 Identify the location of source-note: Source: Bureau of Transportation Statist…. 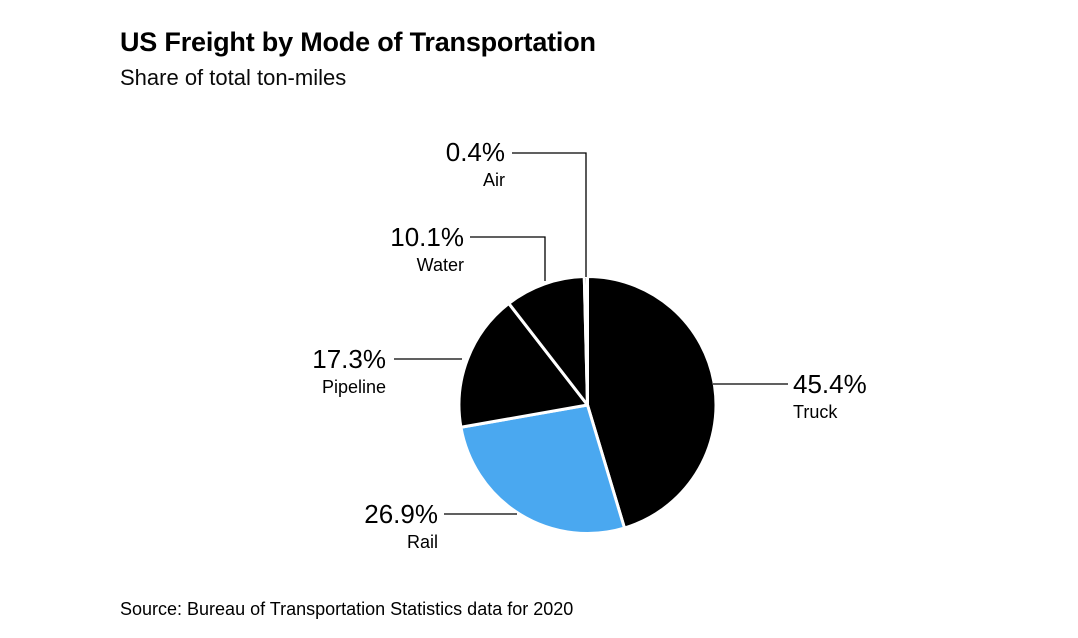
(347, 609).